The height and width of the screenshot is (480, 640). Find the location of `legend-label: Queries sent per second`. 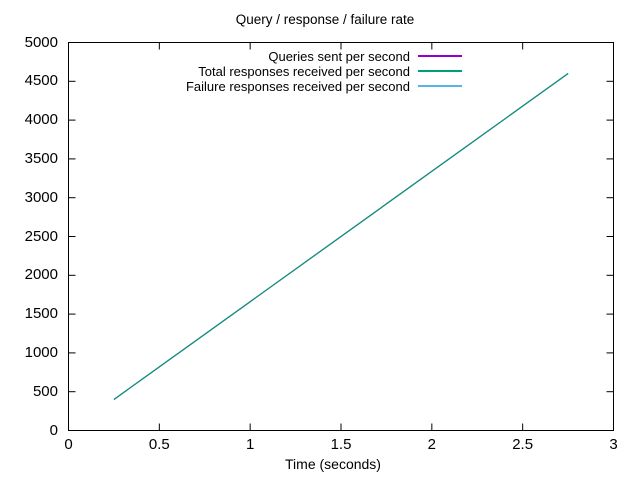

legend-label: Queries sent per second is located at coordinates (339, 56).